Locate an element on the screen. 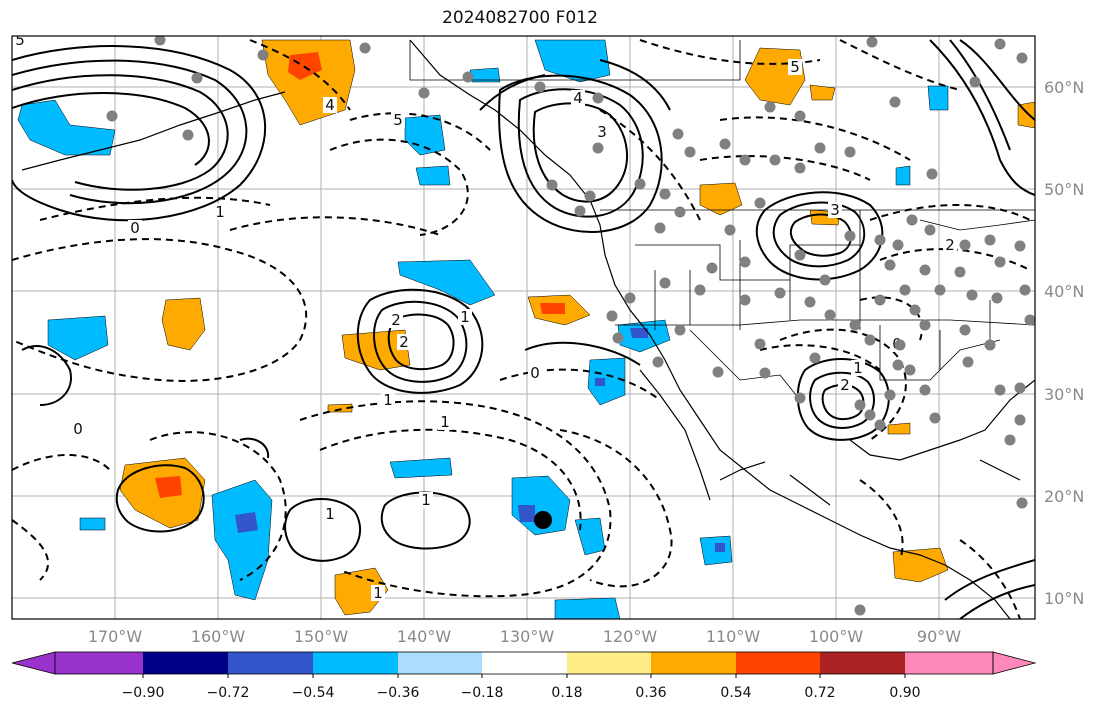 The image size is (1105, 712). colorbar-tick-label: 0.72 is located at coordinates (819, 693).